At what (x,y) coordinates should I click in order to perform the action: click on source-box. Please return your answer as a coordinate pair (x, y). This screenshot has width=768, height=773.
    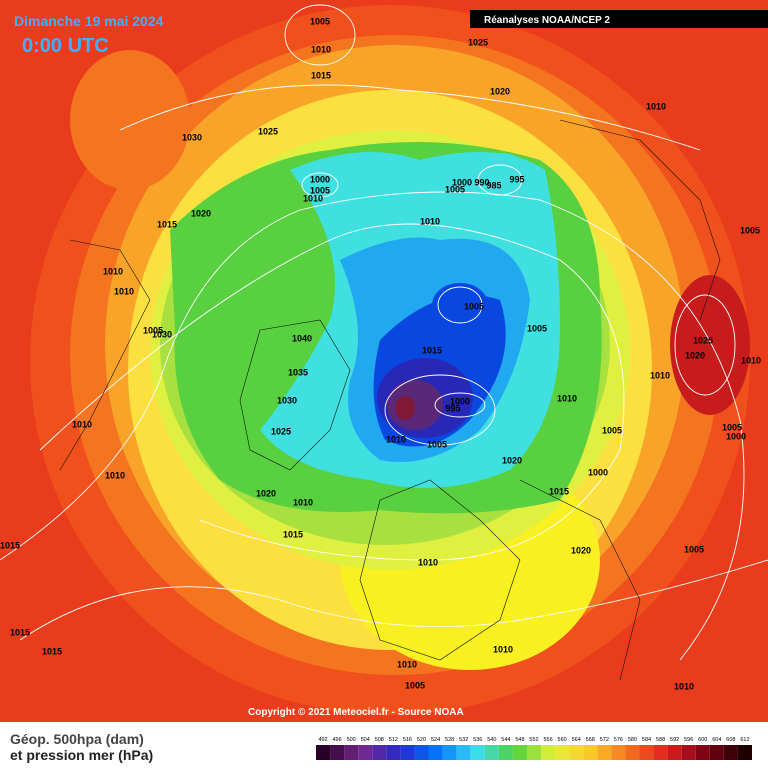
    Looking at the image, I should click on (619, 19).